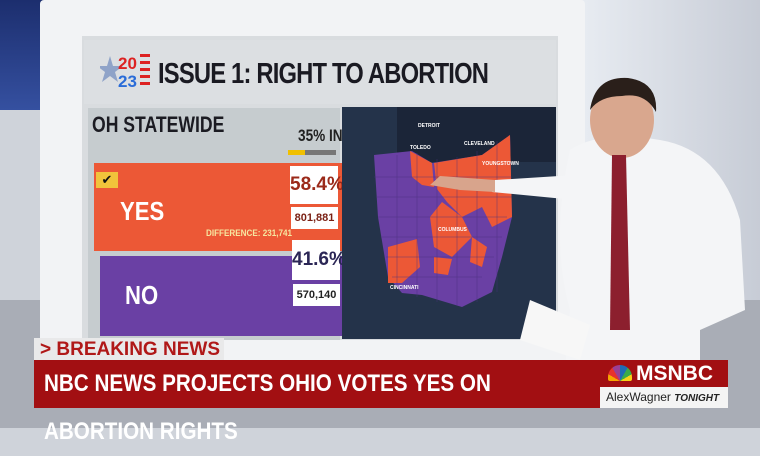 This screenshot has height=456, width=760. What do you see at coordinates (404, 288) in the screenshot?
I see `city-cincinnati: CINCINNATI` at bounding box center [404, 288].